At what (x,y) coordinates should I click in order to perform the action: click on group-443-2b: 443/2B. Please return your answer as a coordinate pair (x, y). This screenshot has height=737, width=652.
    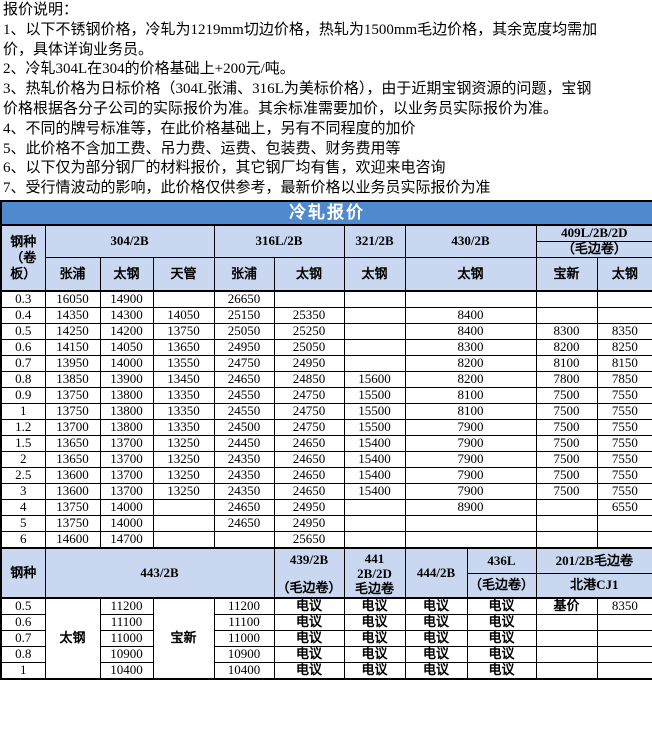
    Looking at the image, I should click on (159, 573).